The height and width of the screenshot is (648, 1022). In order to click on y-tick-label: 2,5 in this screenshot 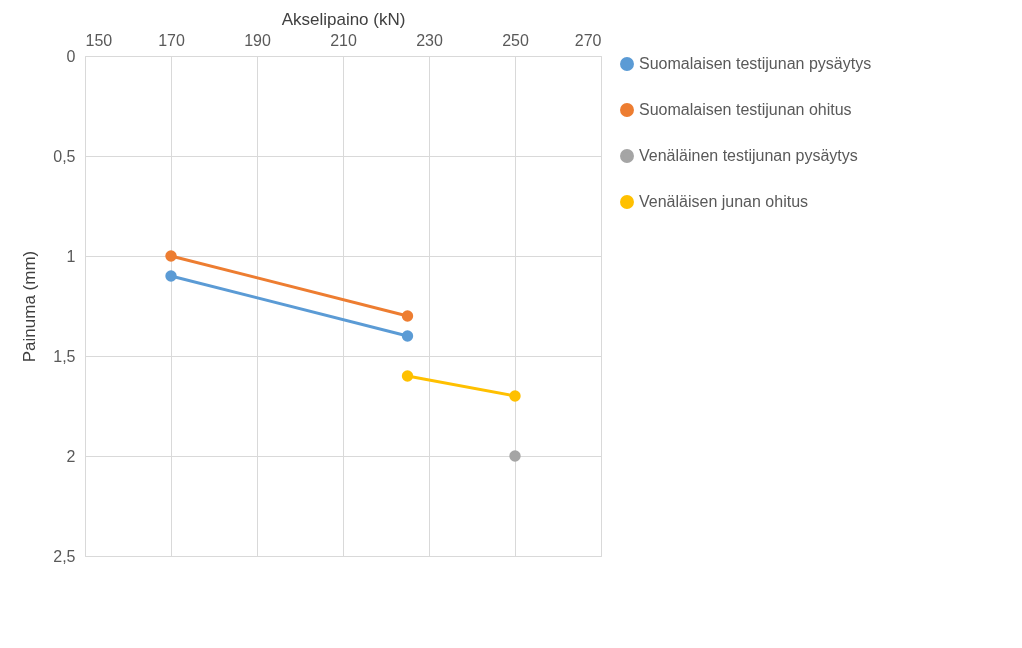, I will do `click(64, 556)`.